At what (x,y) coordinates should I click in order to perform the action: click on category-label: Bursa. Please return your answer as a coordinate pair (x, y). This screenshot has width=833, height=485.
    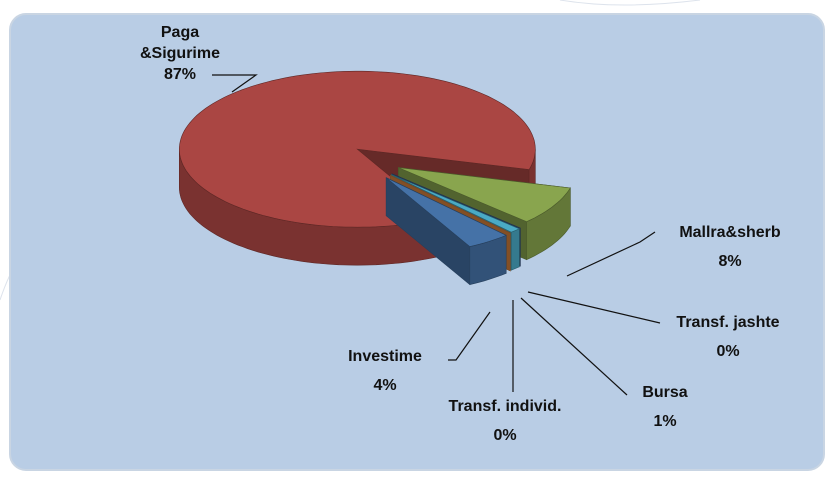
    Looking at the image, I should click on (665, 392).